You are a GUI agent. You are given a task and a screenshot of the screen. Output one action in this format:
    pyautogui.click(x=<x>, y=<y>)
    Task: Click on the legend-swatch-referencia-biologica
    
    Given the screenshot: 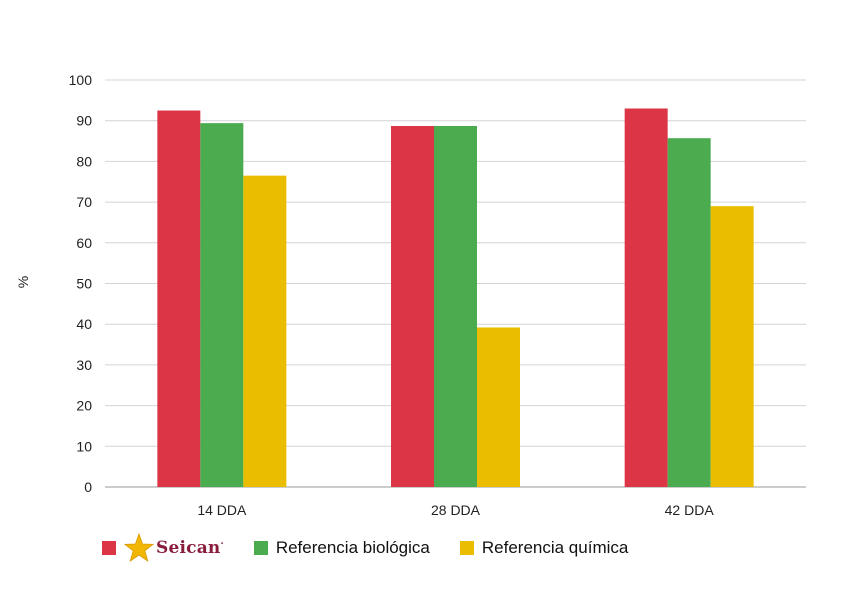 What is the action you would take?
    pyautogui.click(x=260, y=548)
    